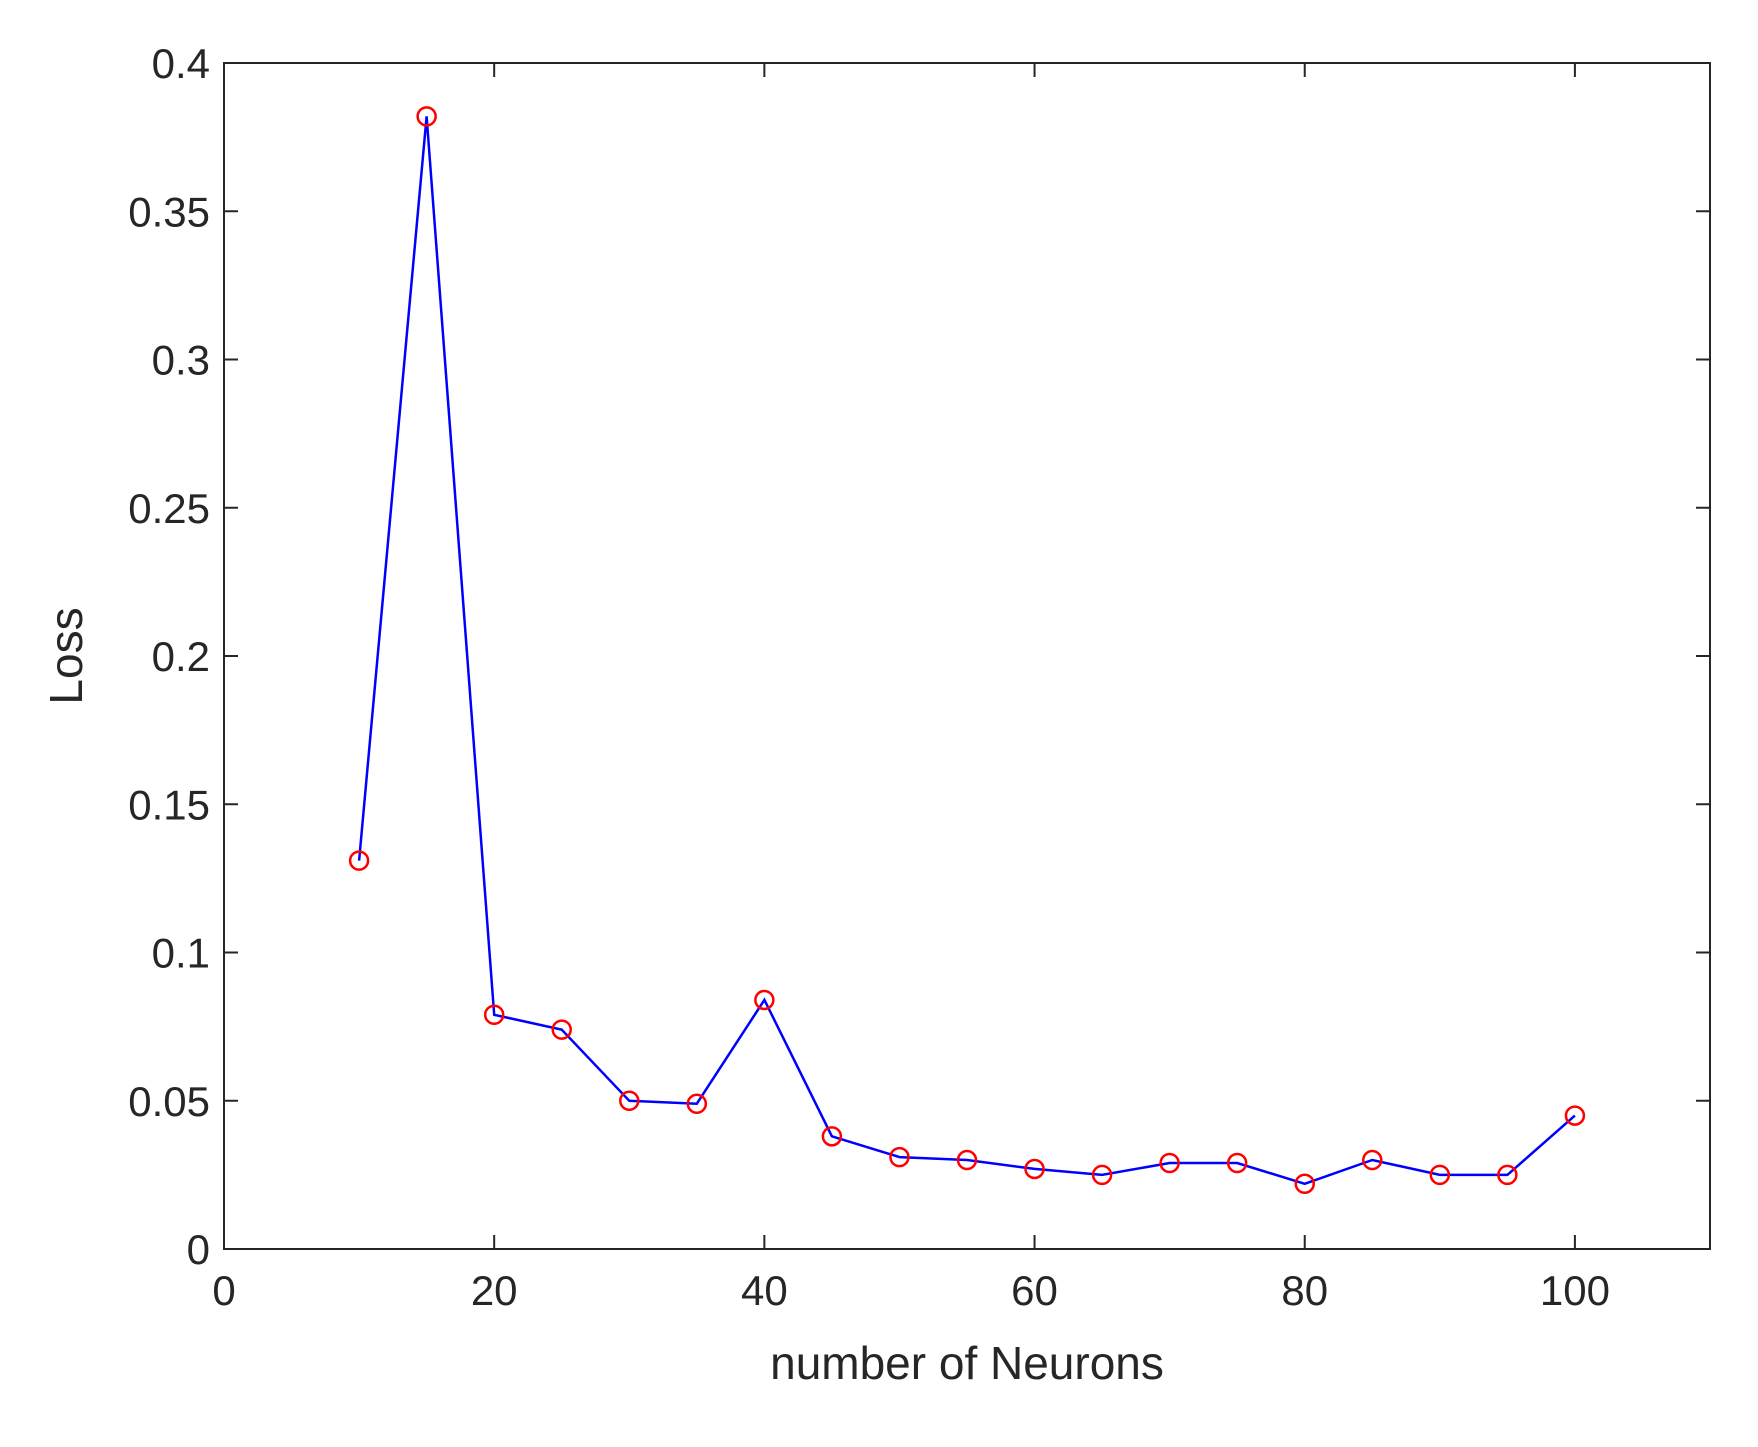 This screenshot has width=1758, height=1447. I want to click on y-tick-label-3: 0.15, so click(169, 804).